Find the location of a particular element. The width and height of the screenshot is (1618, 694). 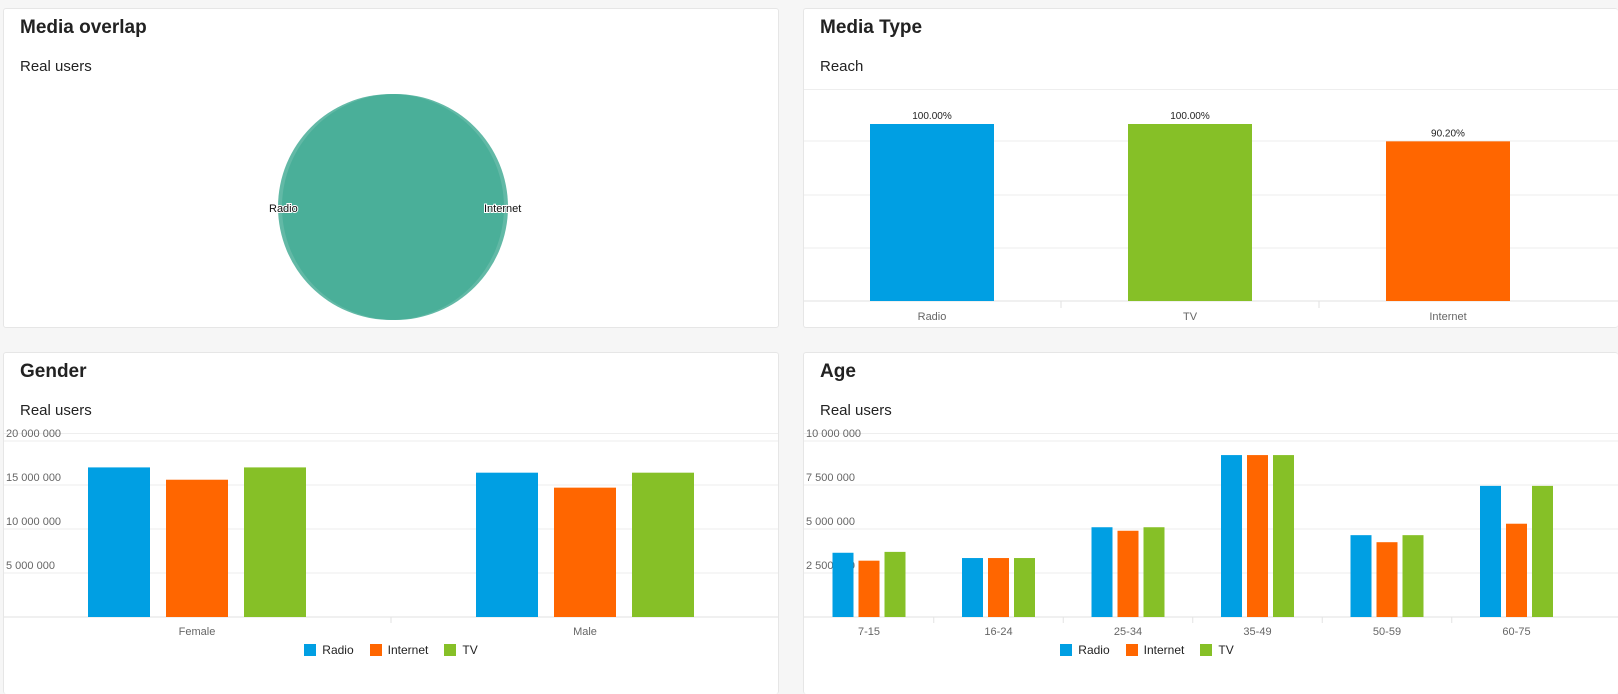

card-title: Media Type is located at coordinates (871, 27).